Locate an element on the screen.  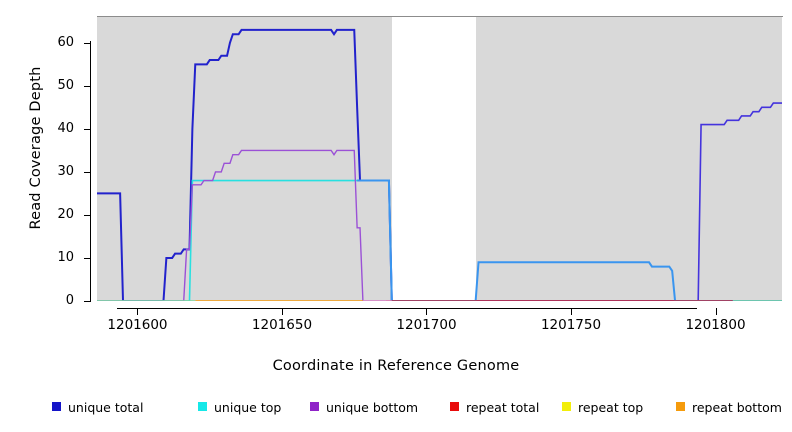
series-line is located at coordinates (728, 201).